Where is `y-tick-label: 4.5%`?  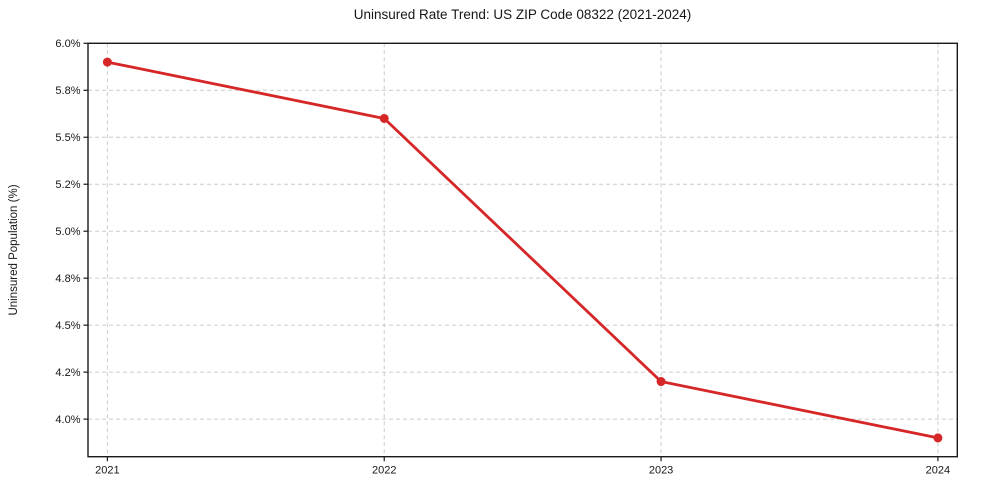 y-tick-label: 4.5% is located at coordinates (67, 326).